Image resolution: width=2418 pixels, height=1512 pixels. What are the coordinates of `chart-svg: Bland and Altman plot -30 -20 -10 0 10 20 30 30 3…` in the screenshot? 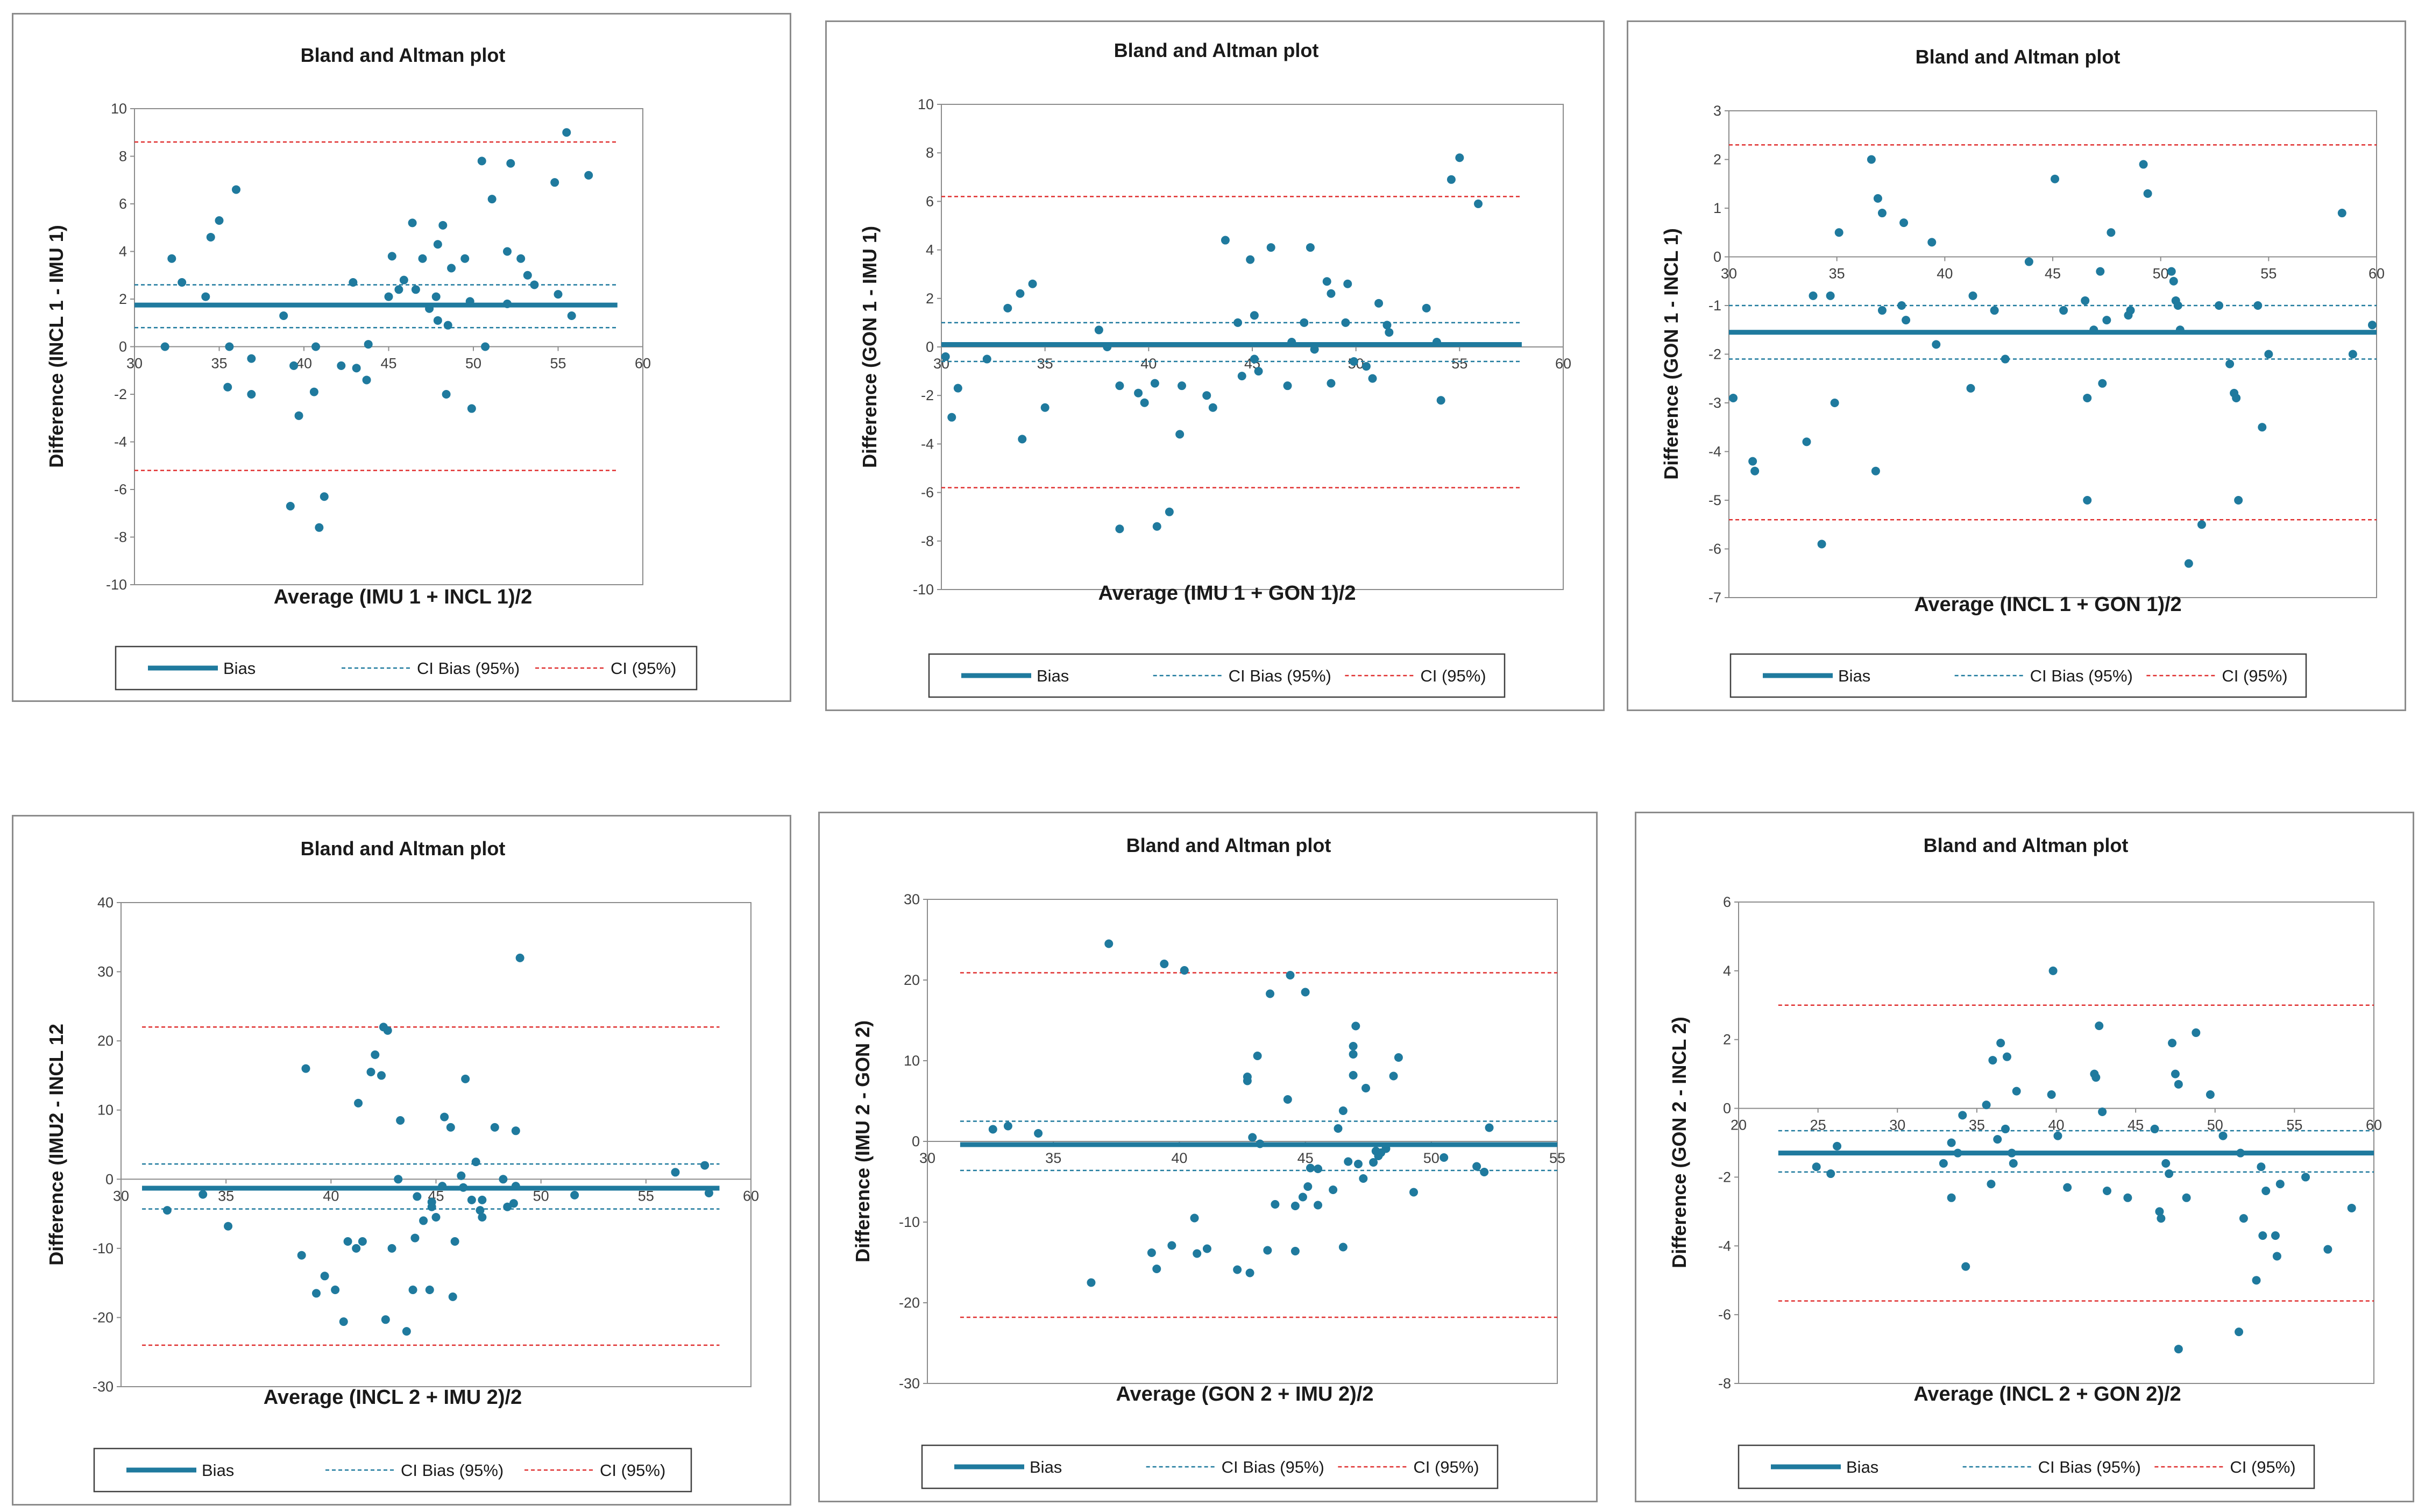 It's located at (1208, 1161).